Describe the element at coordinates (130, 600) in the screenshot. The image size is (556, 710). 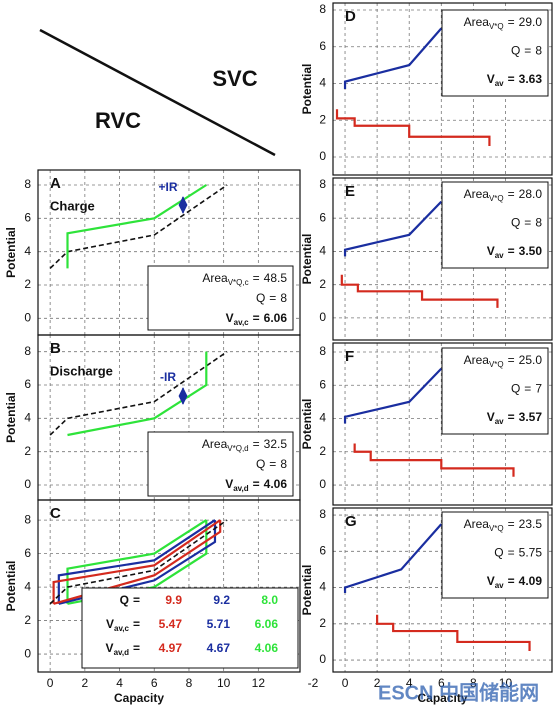
I see `info-line: Q =` at that location.